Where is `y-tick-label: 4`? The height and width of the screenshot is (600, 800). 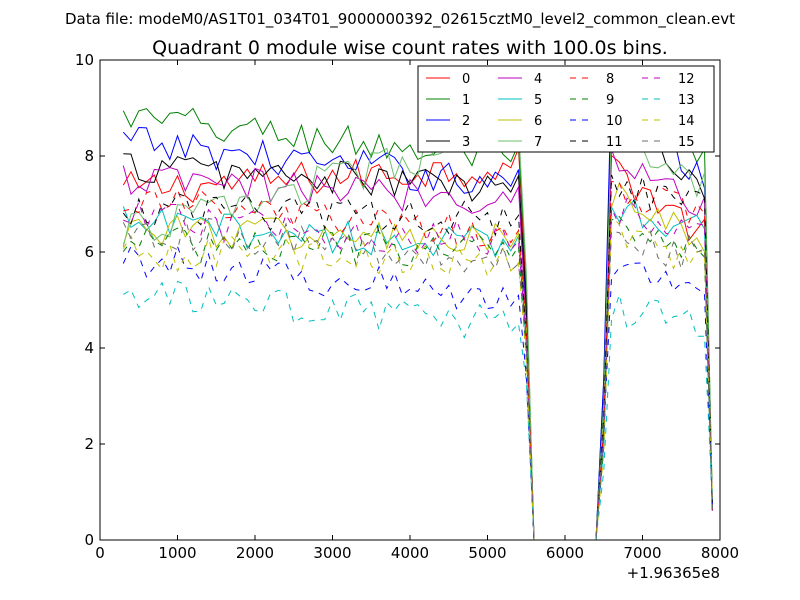
y-tick-label: 4 is located at coordinates (89, 348).